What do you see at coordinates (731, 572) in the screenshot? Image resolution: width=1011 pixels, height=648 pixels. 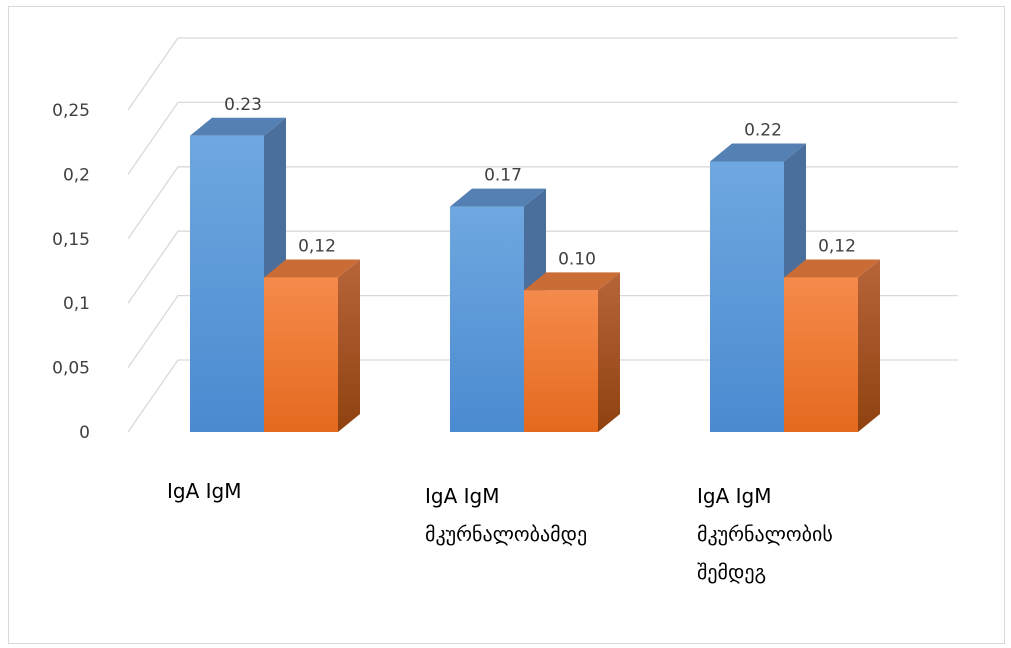 I see `category-label: შემდეგ` at bounding box center [731, 572].